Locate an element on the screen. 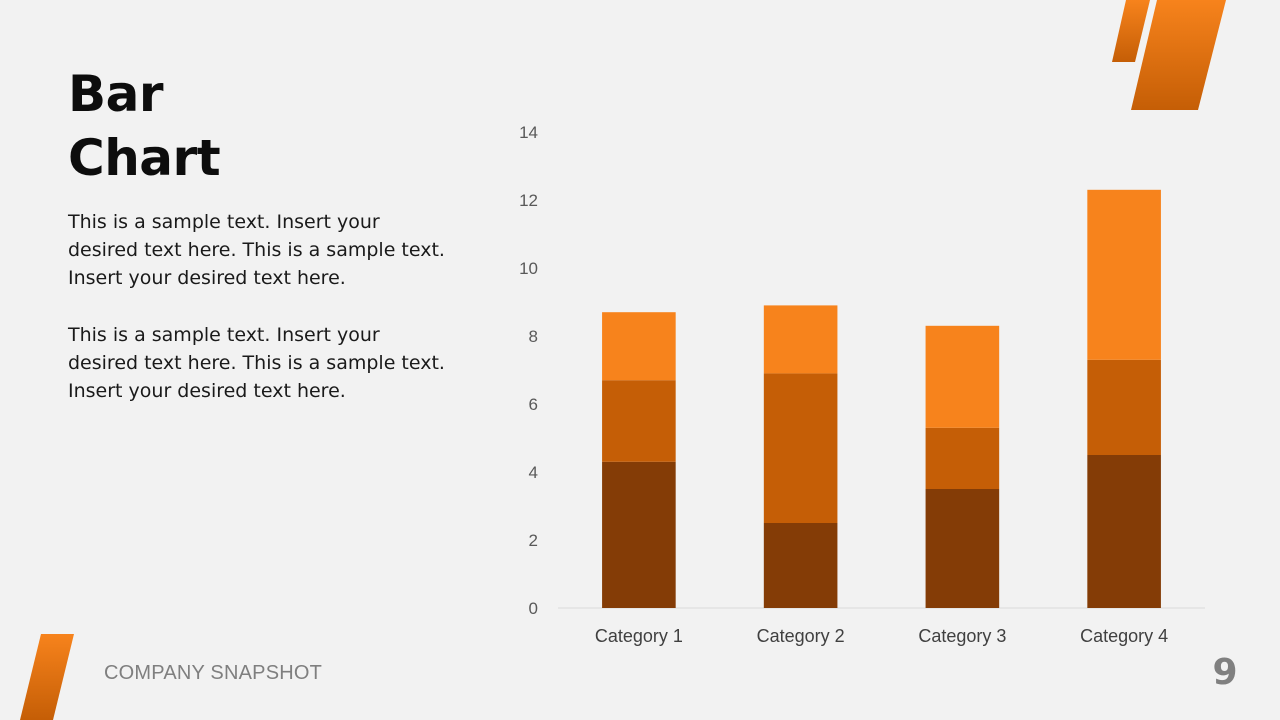 The width and height of the screenshot is (1280, 720). slide-title: Bar Chart is located at coordinates (144, 126).